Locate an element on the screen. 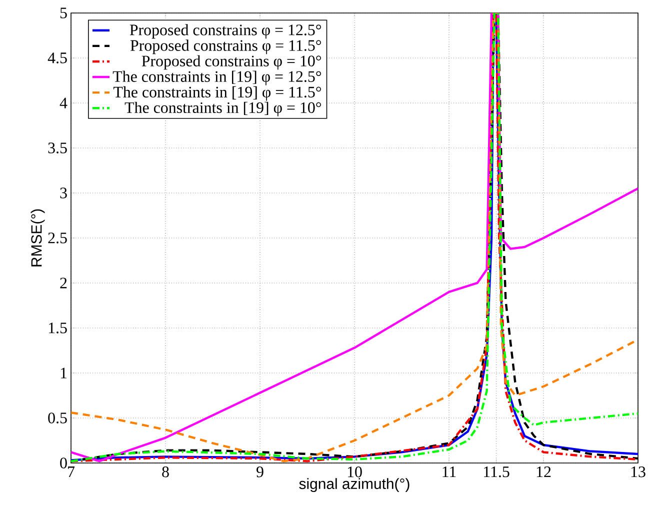 This screenshot has height=519, width=650. y-tick-label: 4 is located at coordinates (64, 103).